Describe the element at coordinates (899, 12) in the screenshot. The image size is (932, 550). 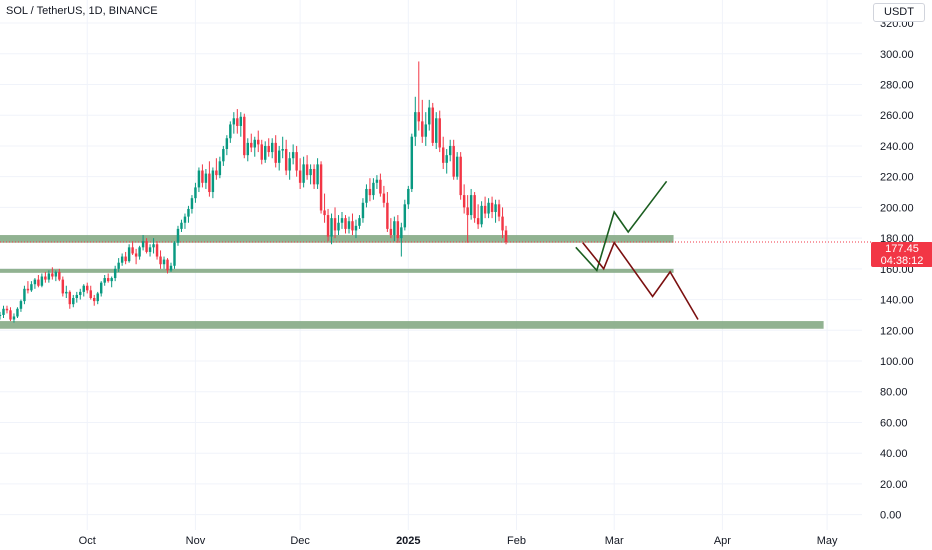
I see `currency-button: USDT` at that location.